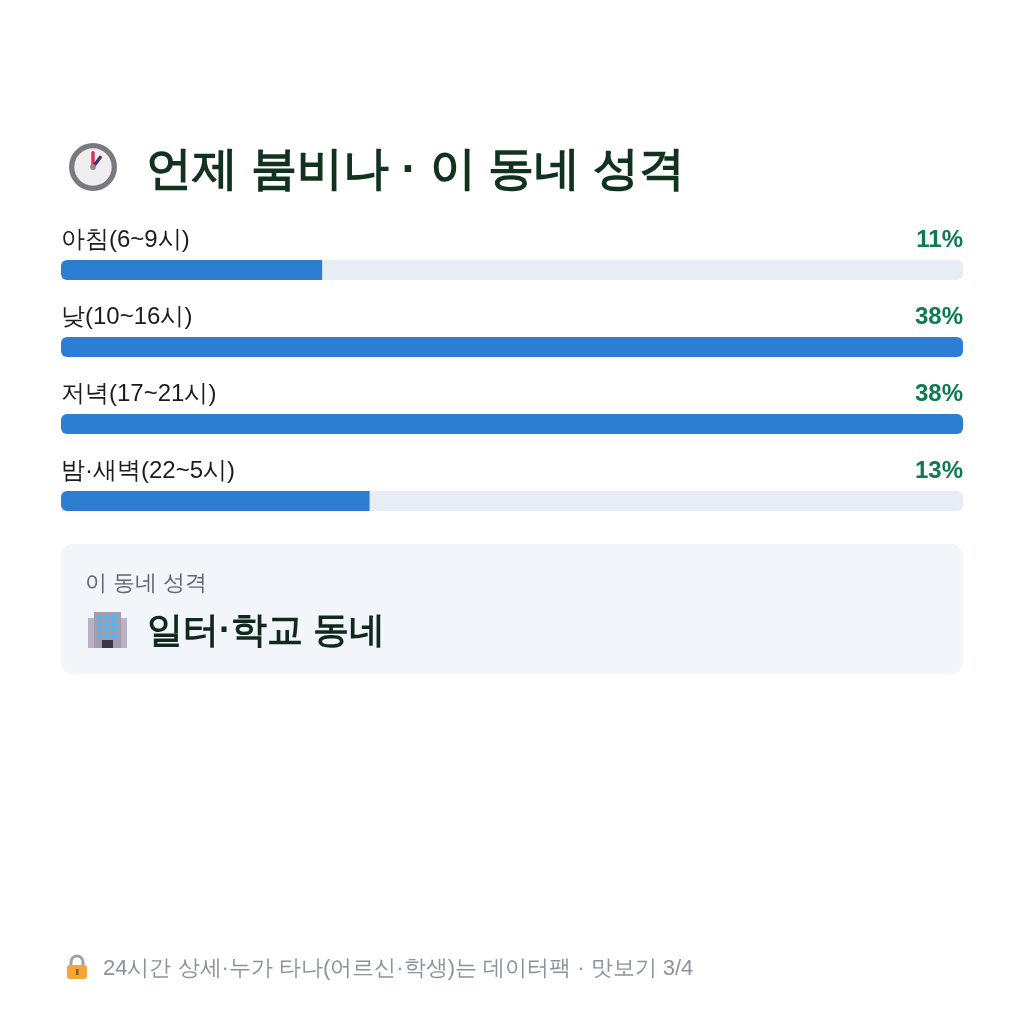  What do you see at coordinates (938, 469) in the screenshot?
I see `data-label: 13%` at bounding box center [938, 469].